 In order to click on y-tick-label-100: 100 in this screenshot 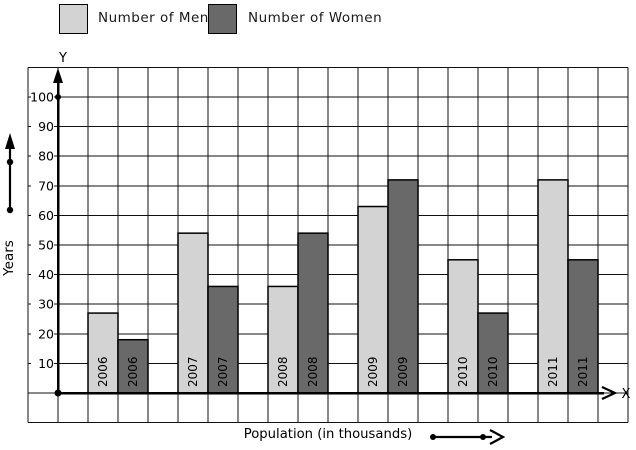, I will do `click(42, 97)`.